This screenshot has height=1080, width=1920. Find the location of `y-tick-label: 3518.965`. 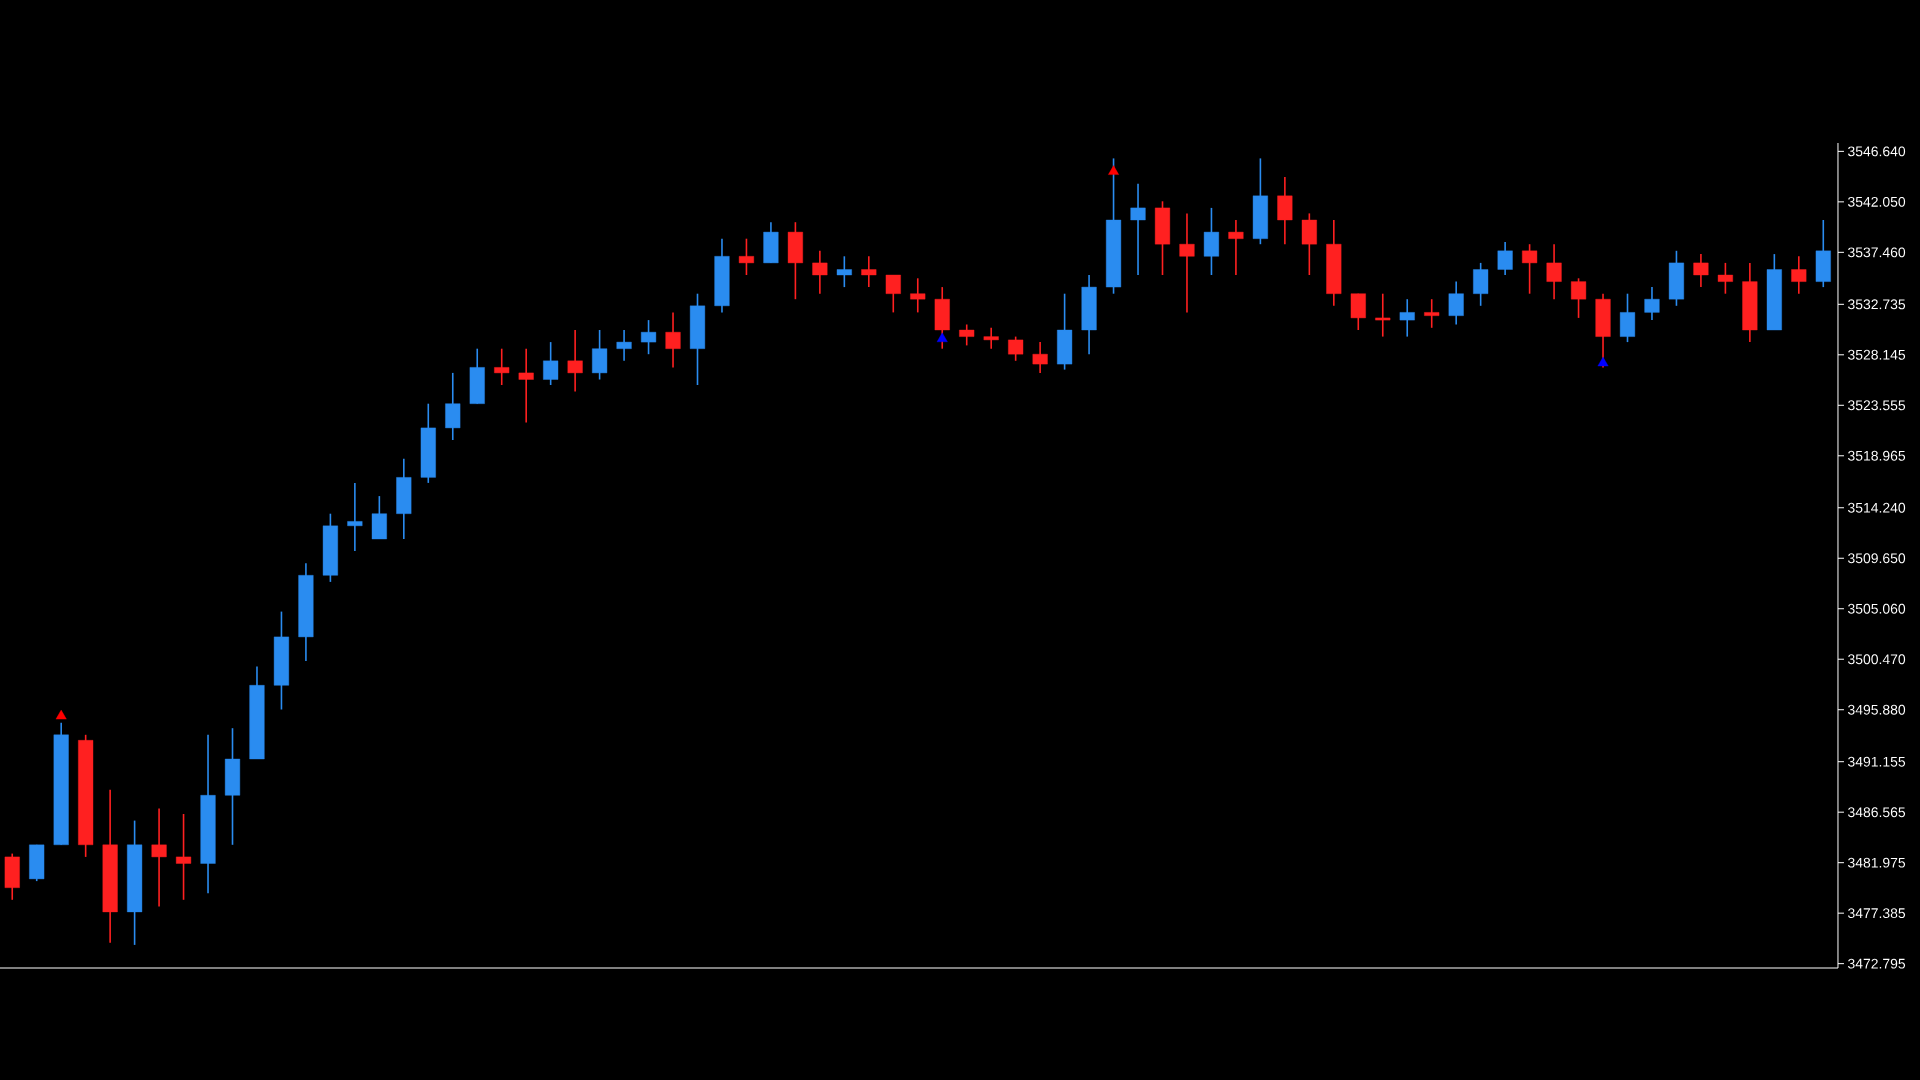

y-tick-label: 3518.965 is located at coordinates (1877, 455).